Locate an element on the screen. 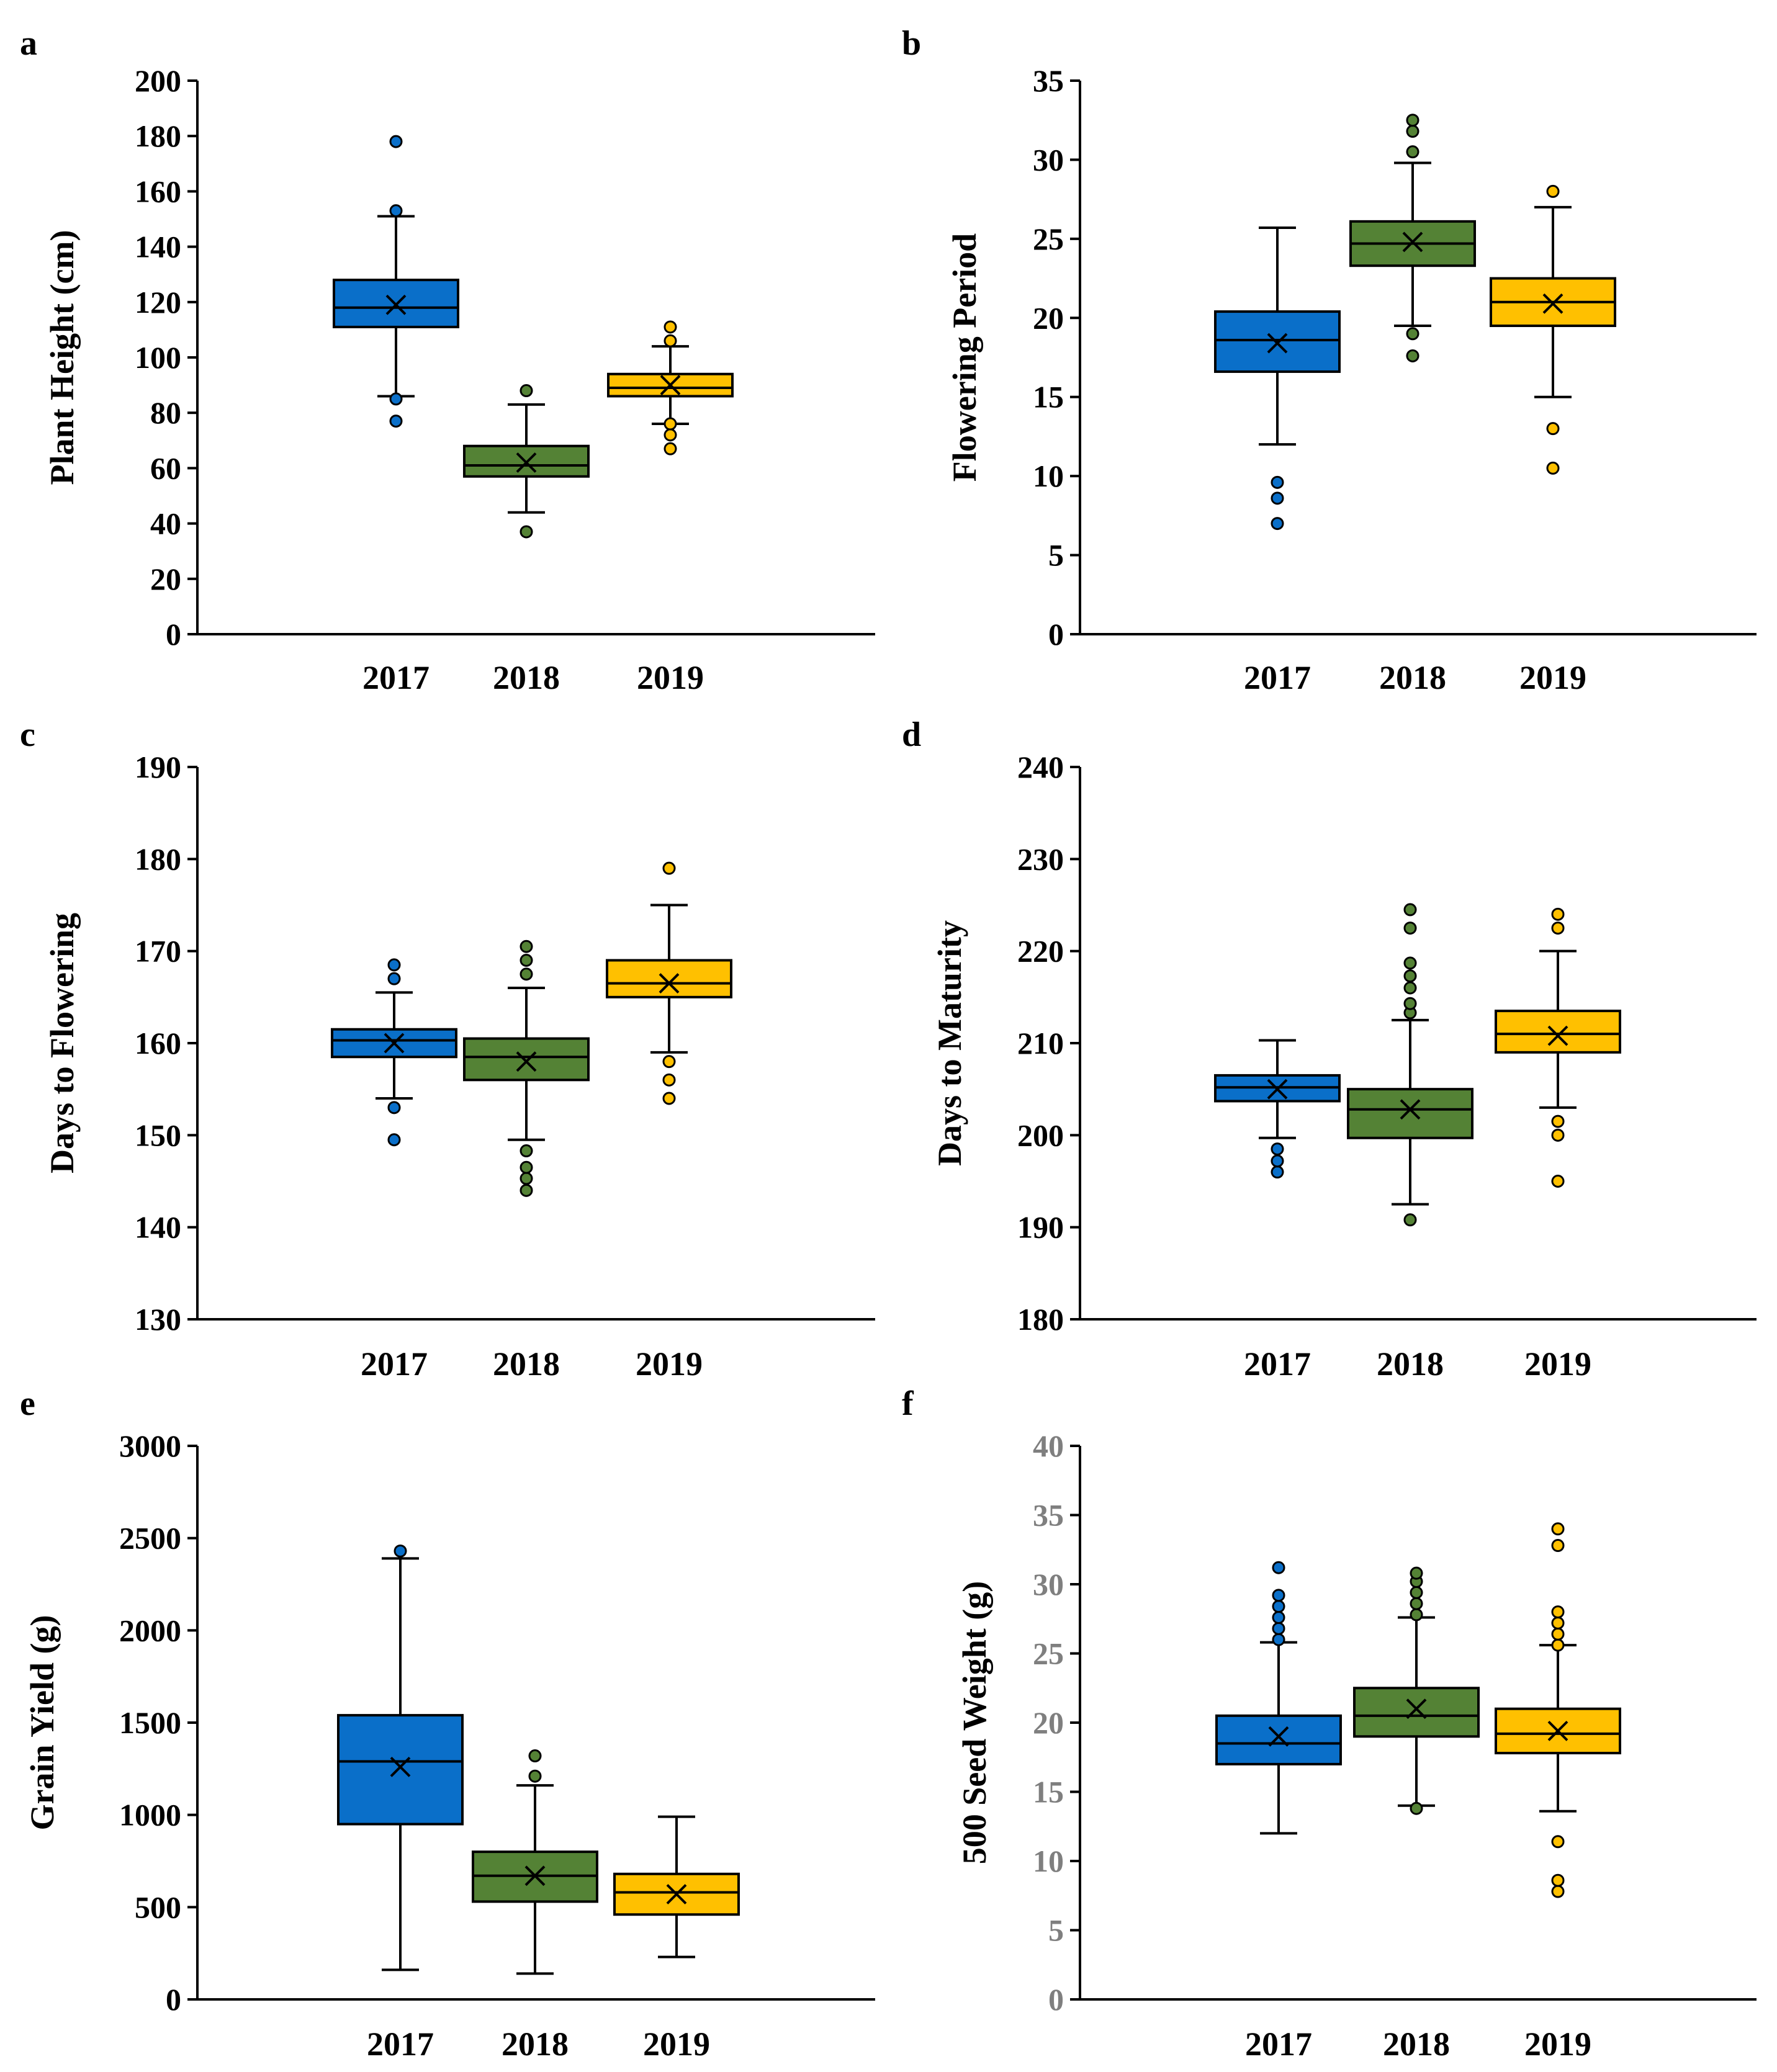  y-axis-title: Days to Flowering is located at coordinates (62, 1043).